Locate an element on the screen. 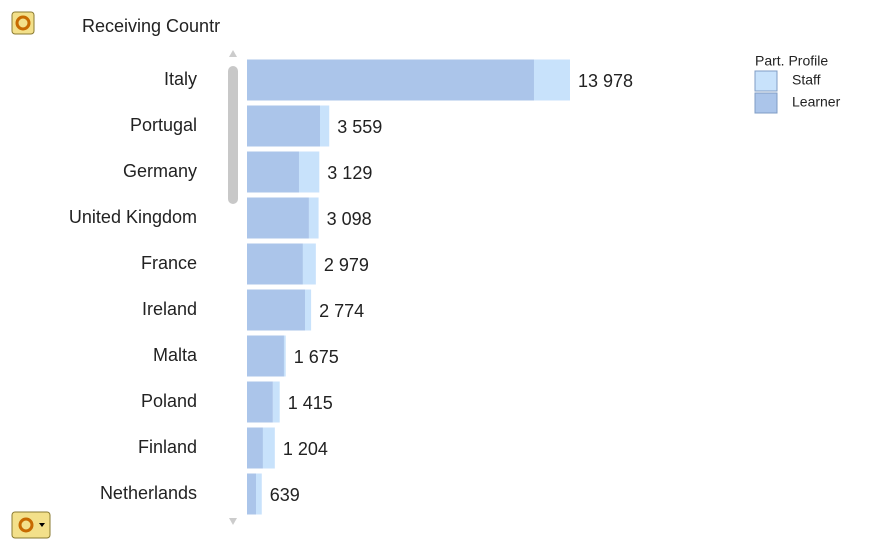  value-label: 1 415 is located at coordinates (310, 403).